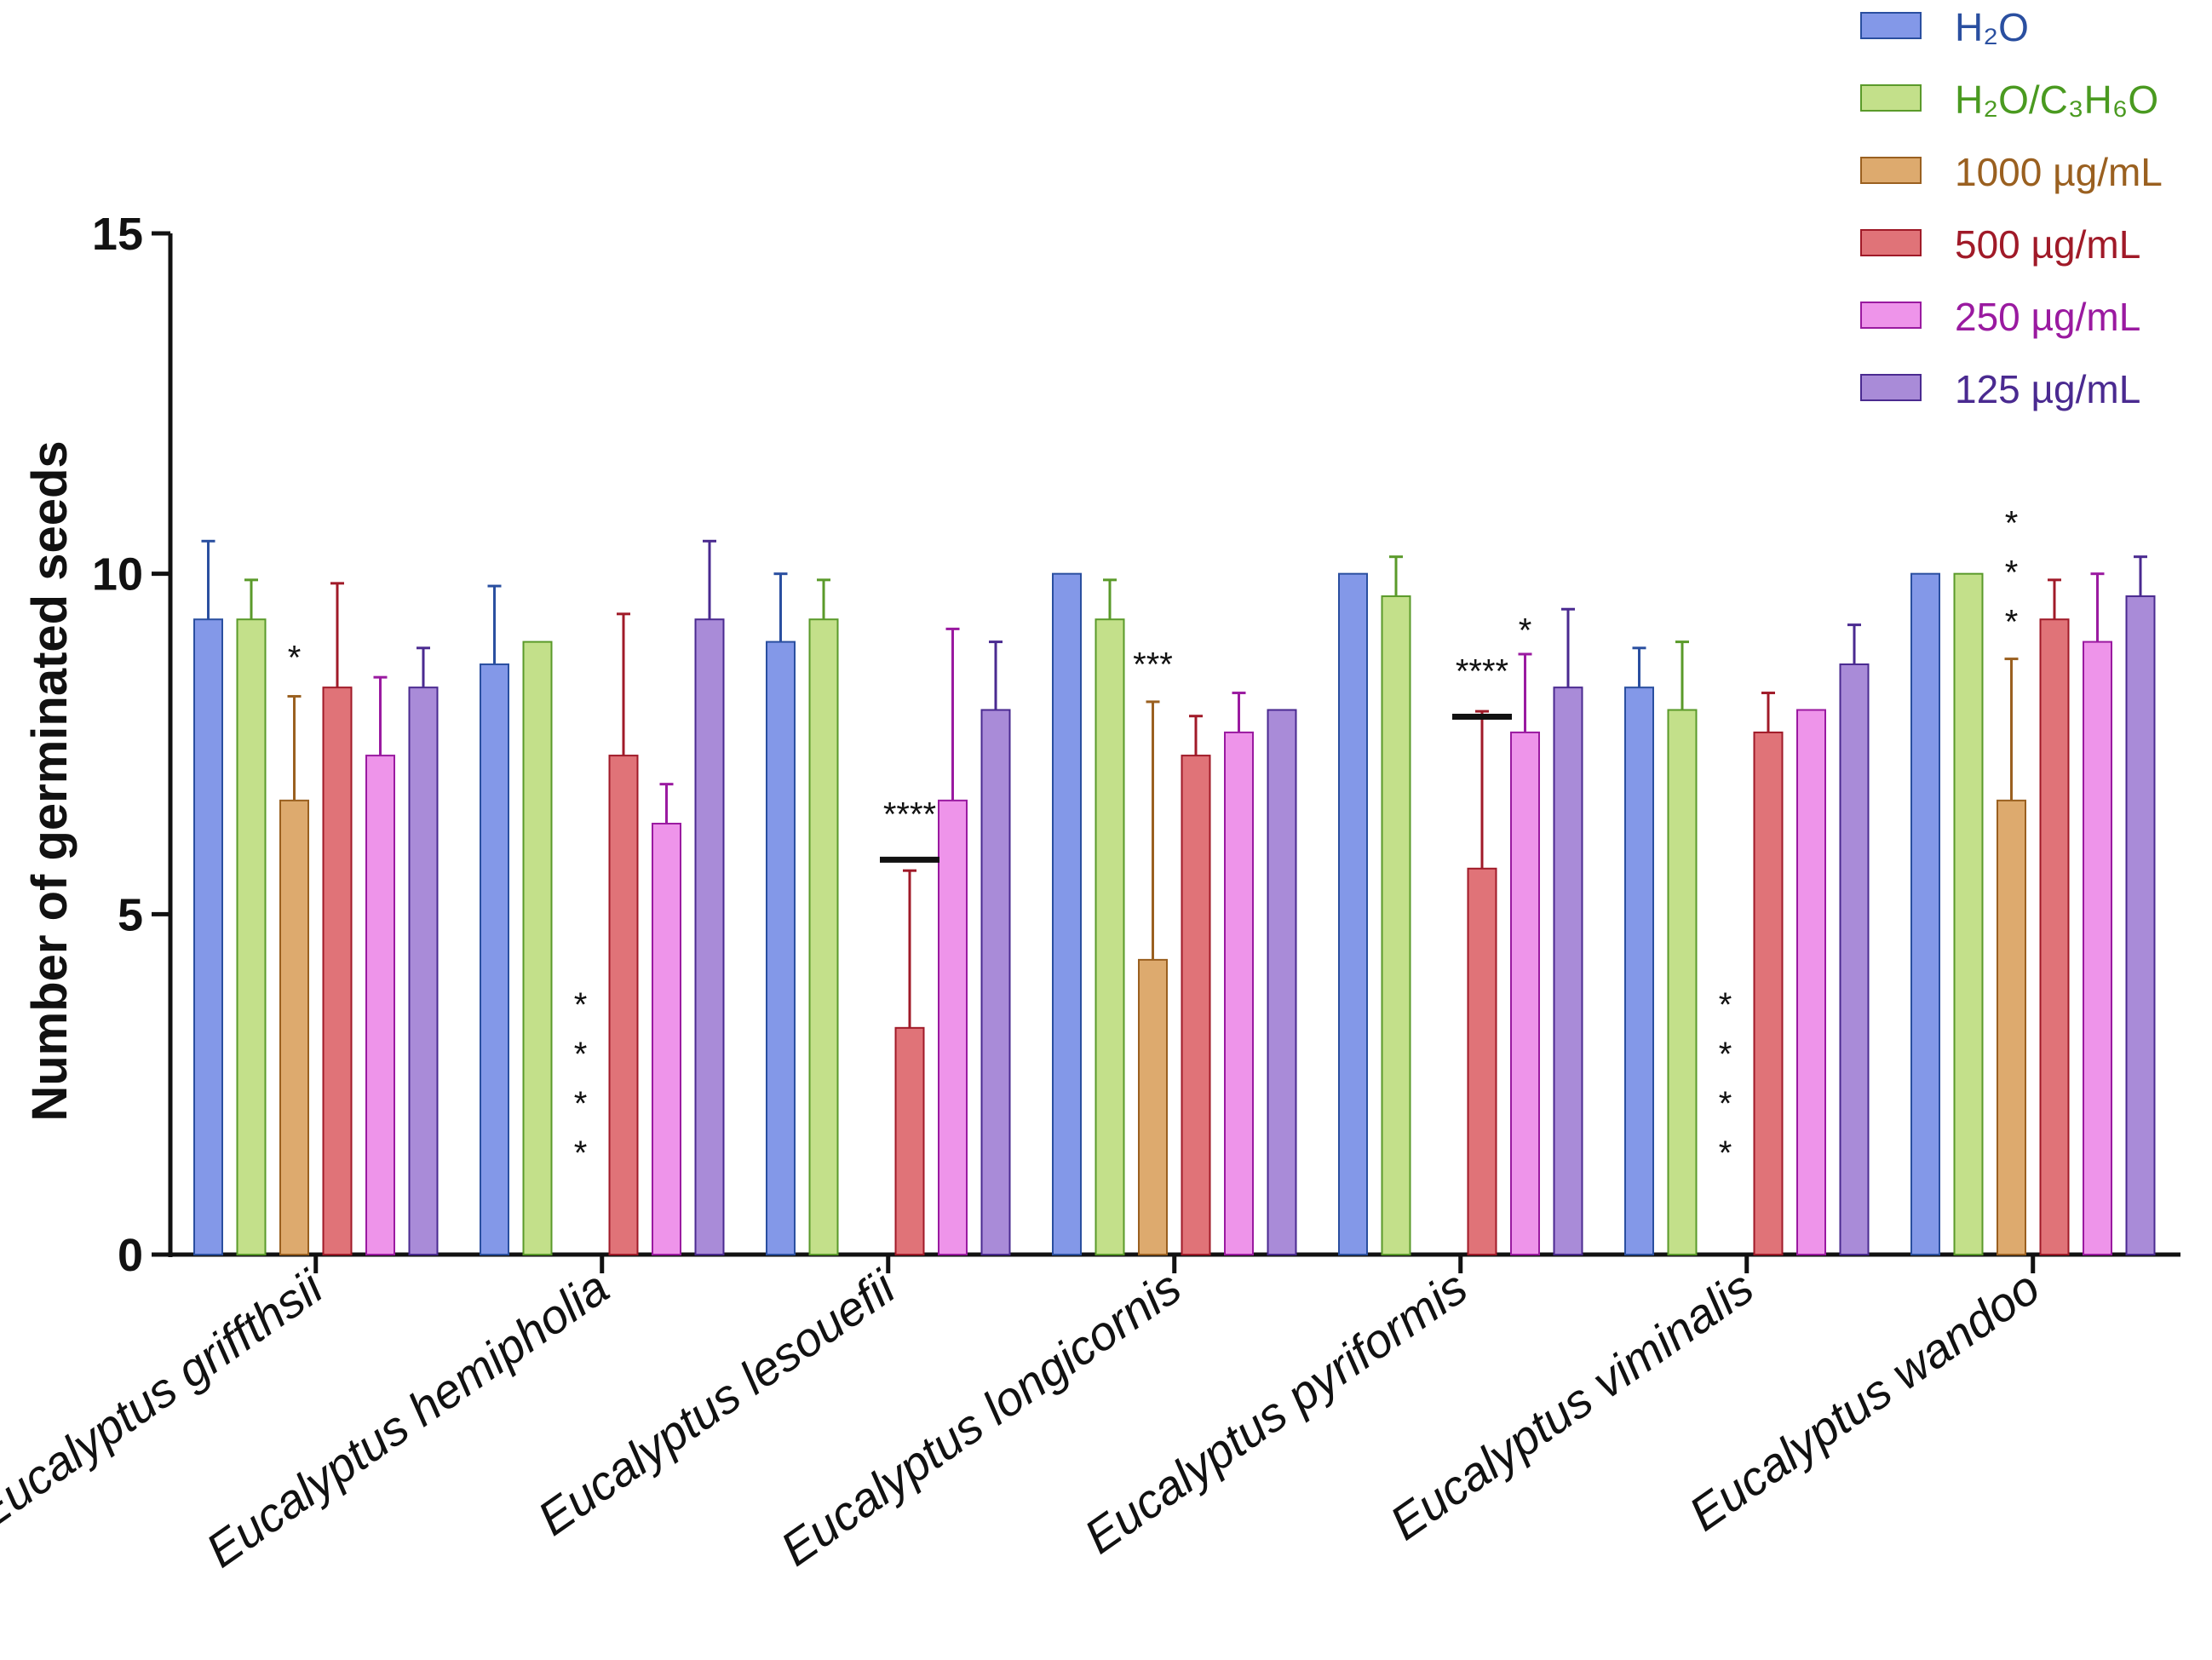 Image resolution: width=2212 pixels, height=1660 pixels. What do you see at coordinates (2059, 172) in the screenshot?
I see `legend-label: 1000 µg/mL` at bounding box center [2059, 172].